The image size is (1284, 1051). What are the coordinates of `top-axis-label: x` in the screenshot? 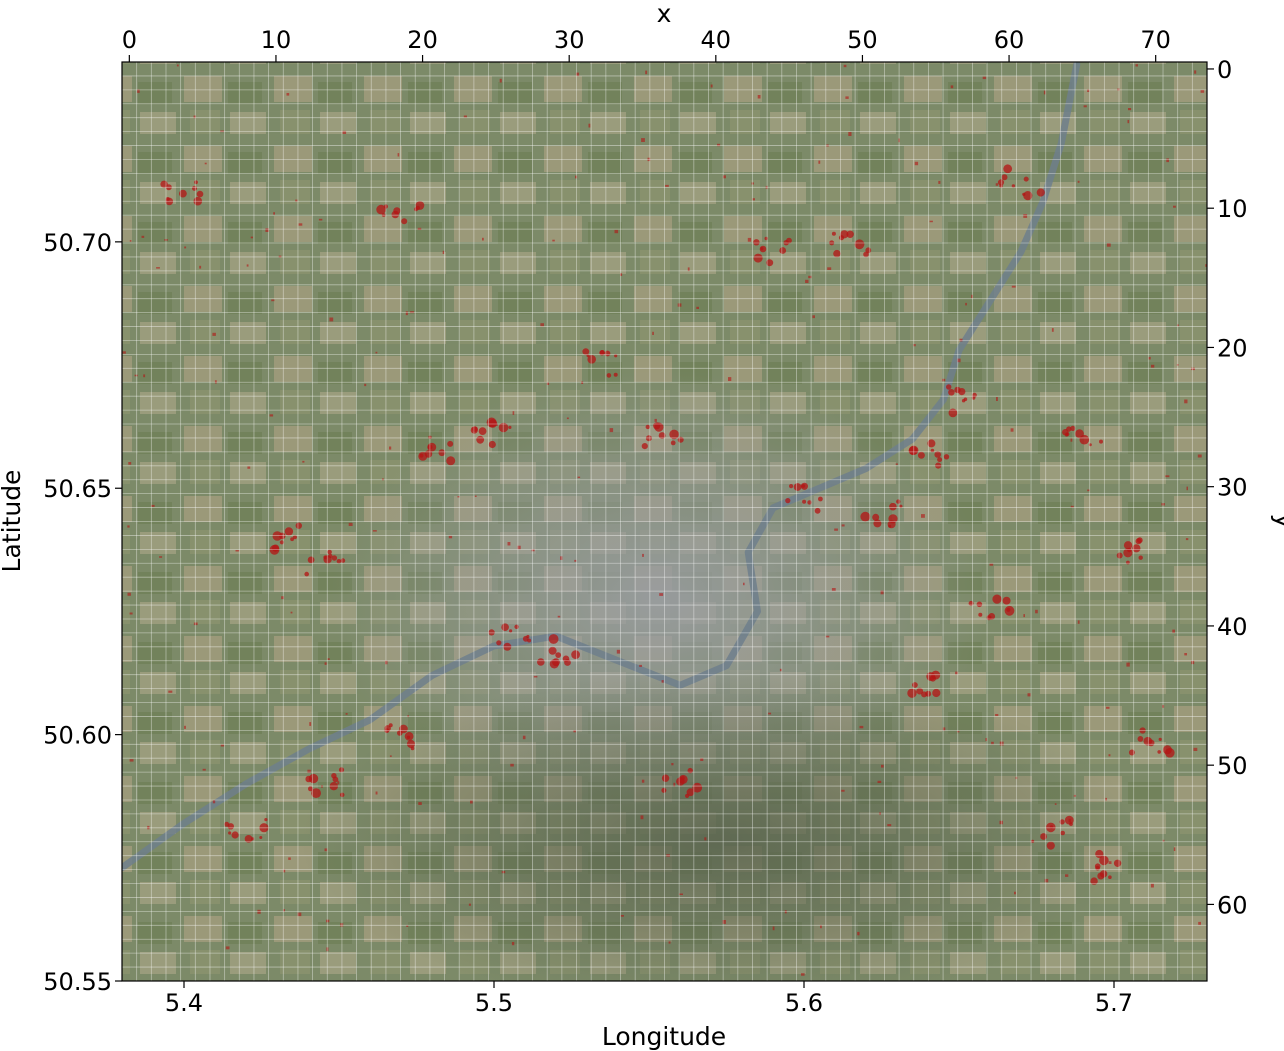 It's located at (664, 14).